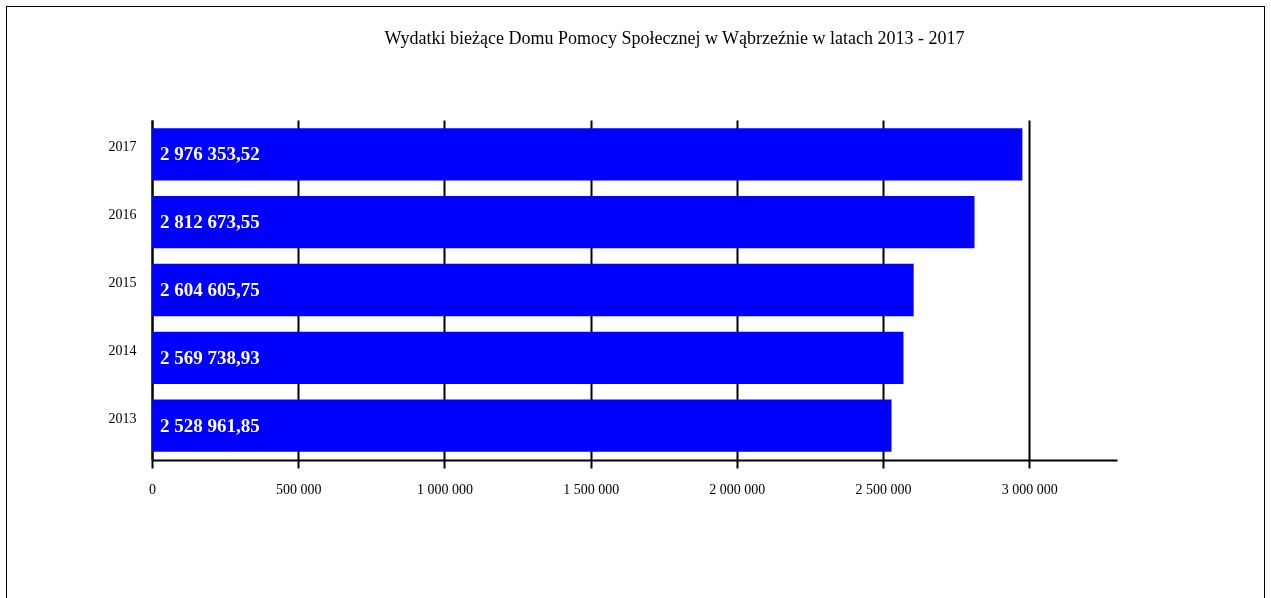 This screenshot has width=1271, height=598. Describe the element at coordinates (122, 282) in the screenshot. I see `y-tick-label: 2015` at that location.